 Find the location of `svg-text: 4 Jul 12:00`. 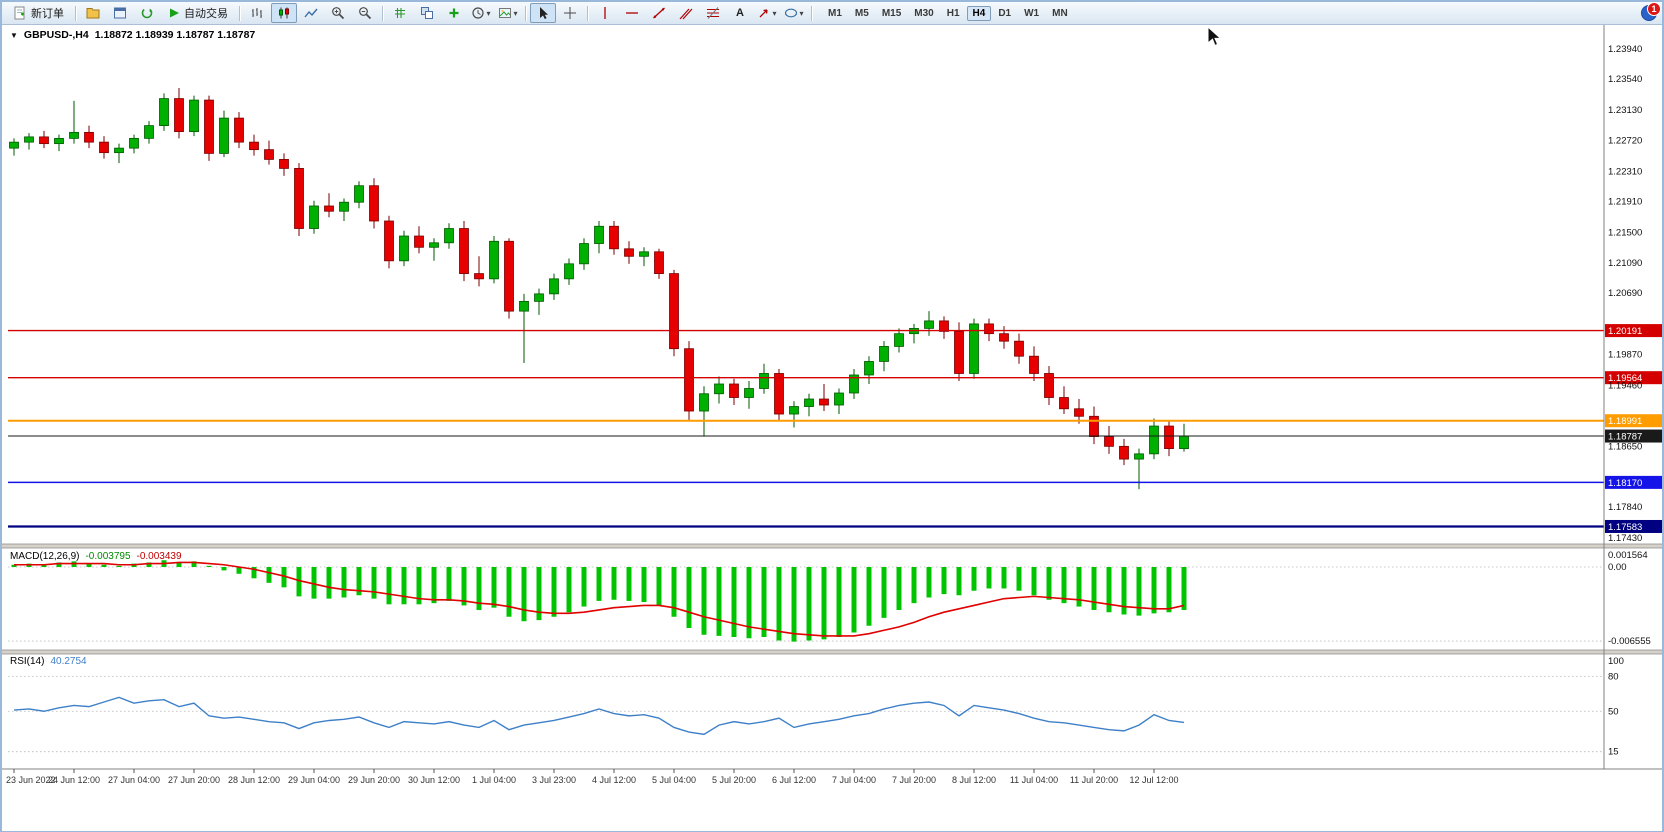

svg-text: 4 Jul 12:00 is located at coordinates (614, 780).